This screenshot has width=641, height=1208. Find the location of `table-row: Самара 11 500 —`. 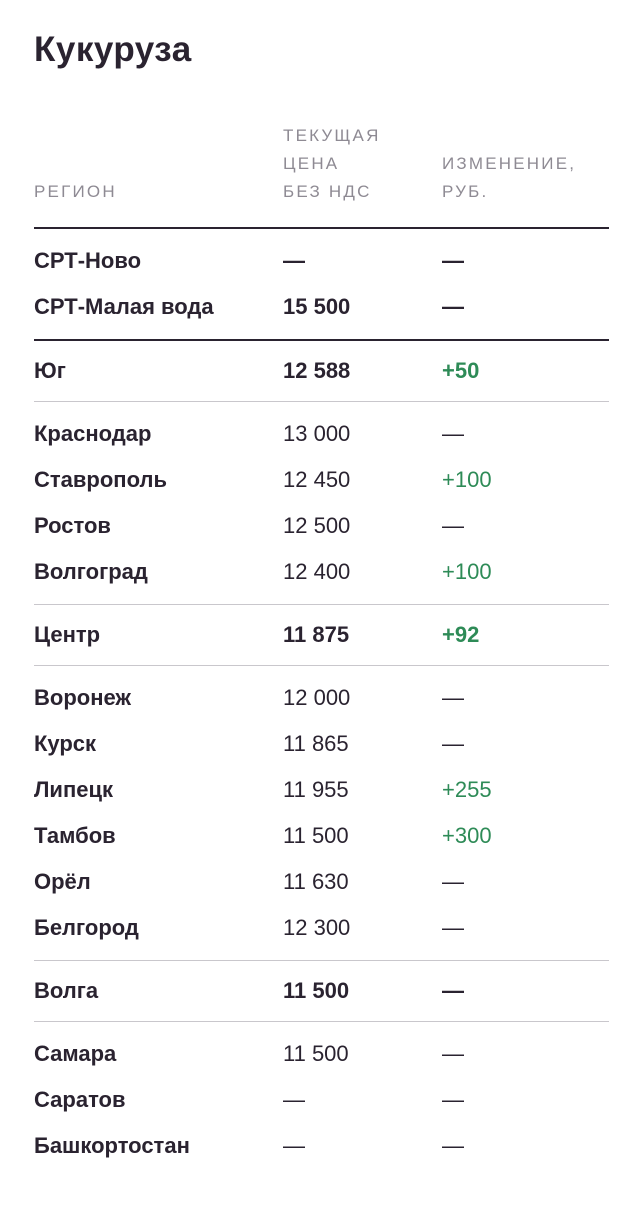

table-row: Самара 11 500 — is located at coordinates (321, 1054).